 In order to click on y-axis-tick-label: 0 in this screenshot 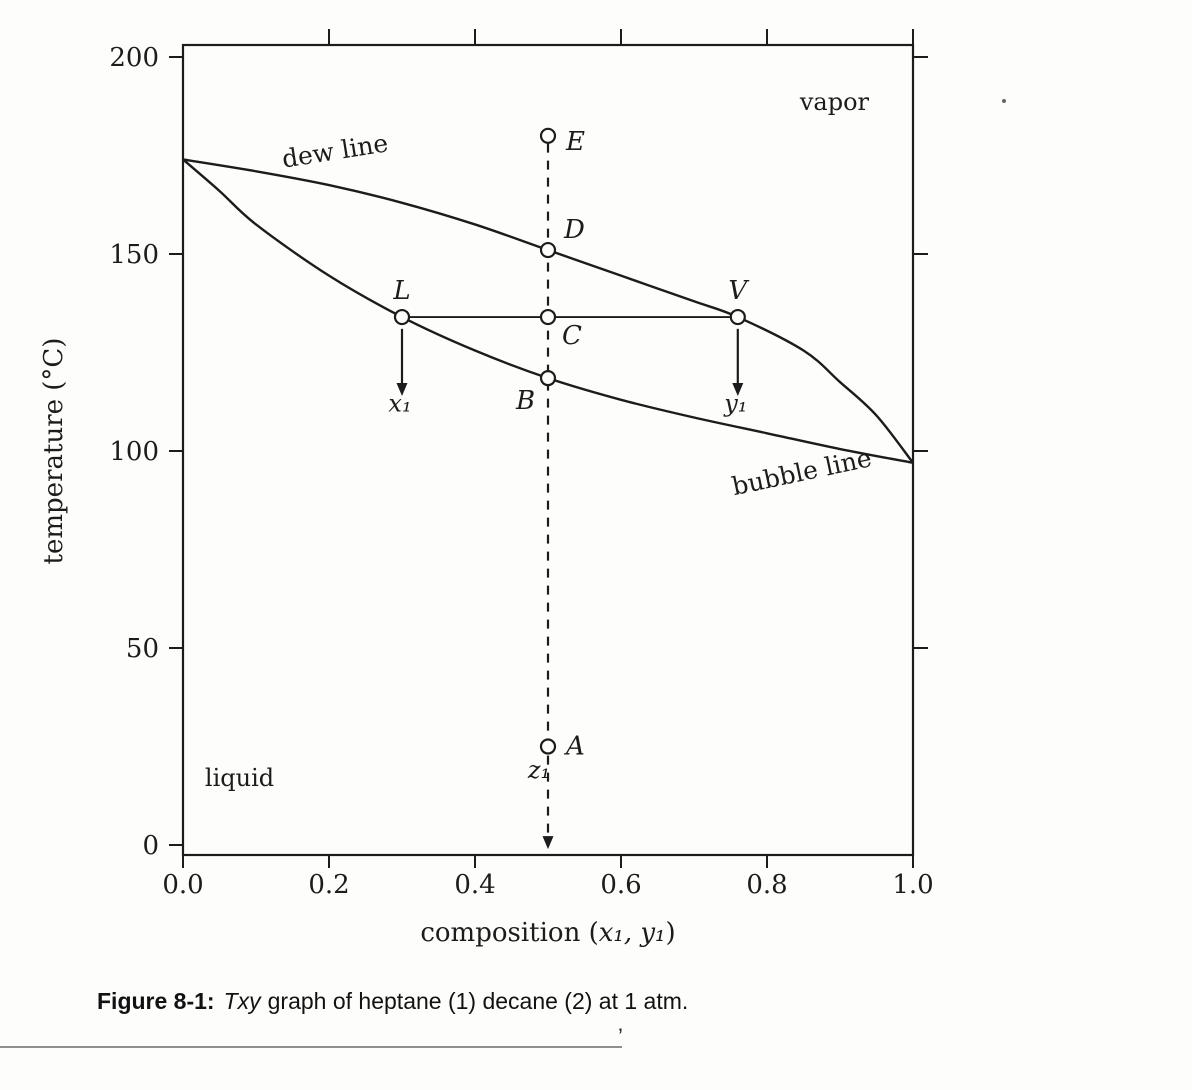, I will do `click(150, 846)`.